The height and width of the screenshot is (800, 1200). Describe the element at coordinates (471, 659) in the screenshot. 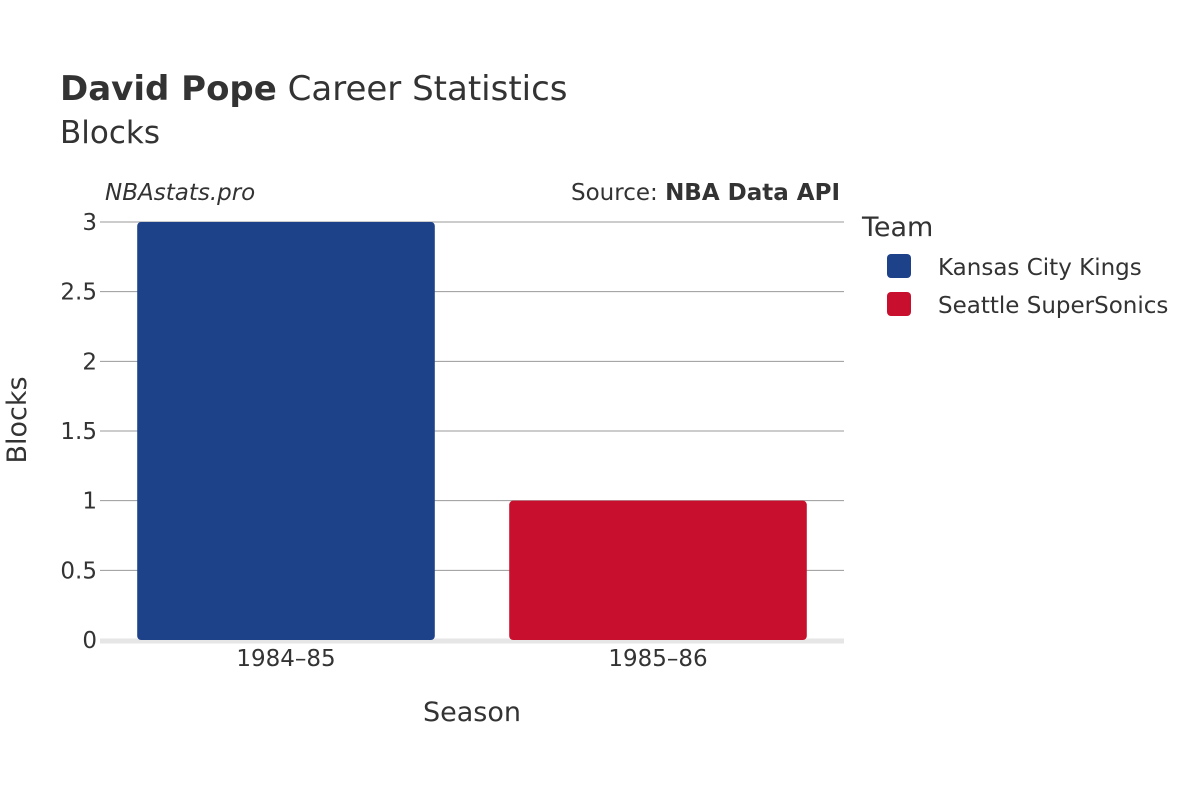

I see `x-axis-ticks: 1984–85 1985–86` at that location.